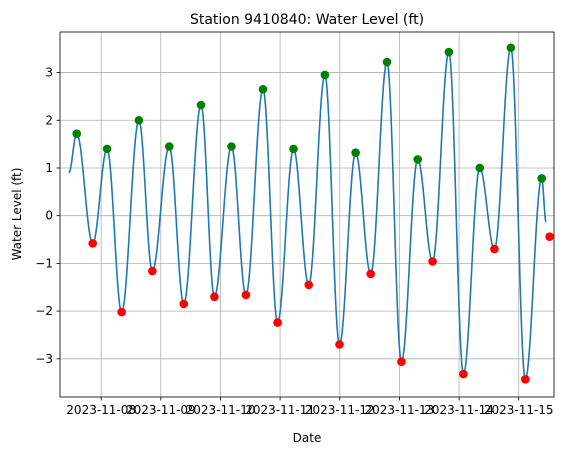 Image resolution: width=565 pixels, height=455 pixels. I want to click on y-tick-label: −3, so click(44, 359).